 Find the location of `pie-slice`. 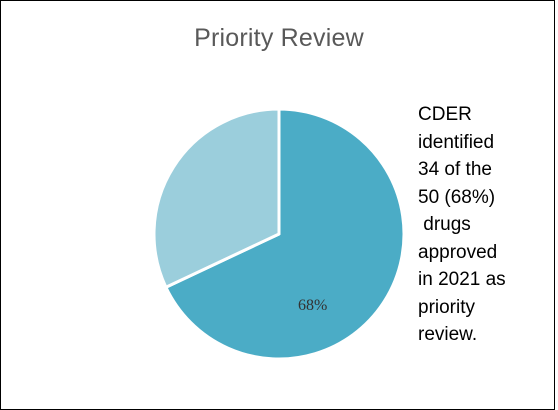

pie-slice is located at coordinates (216, 198).